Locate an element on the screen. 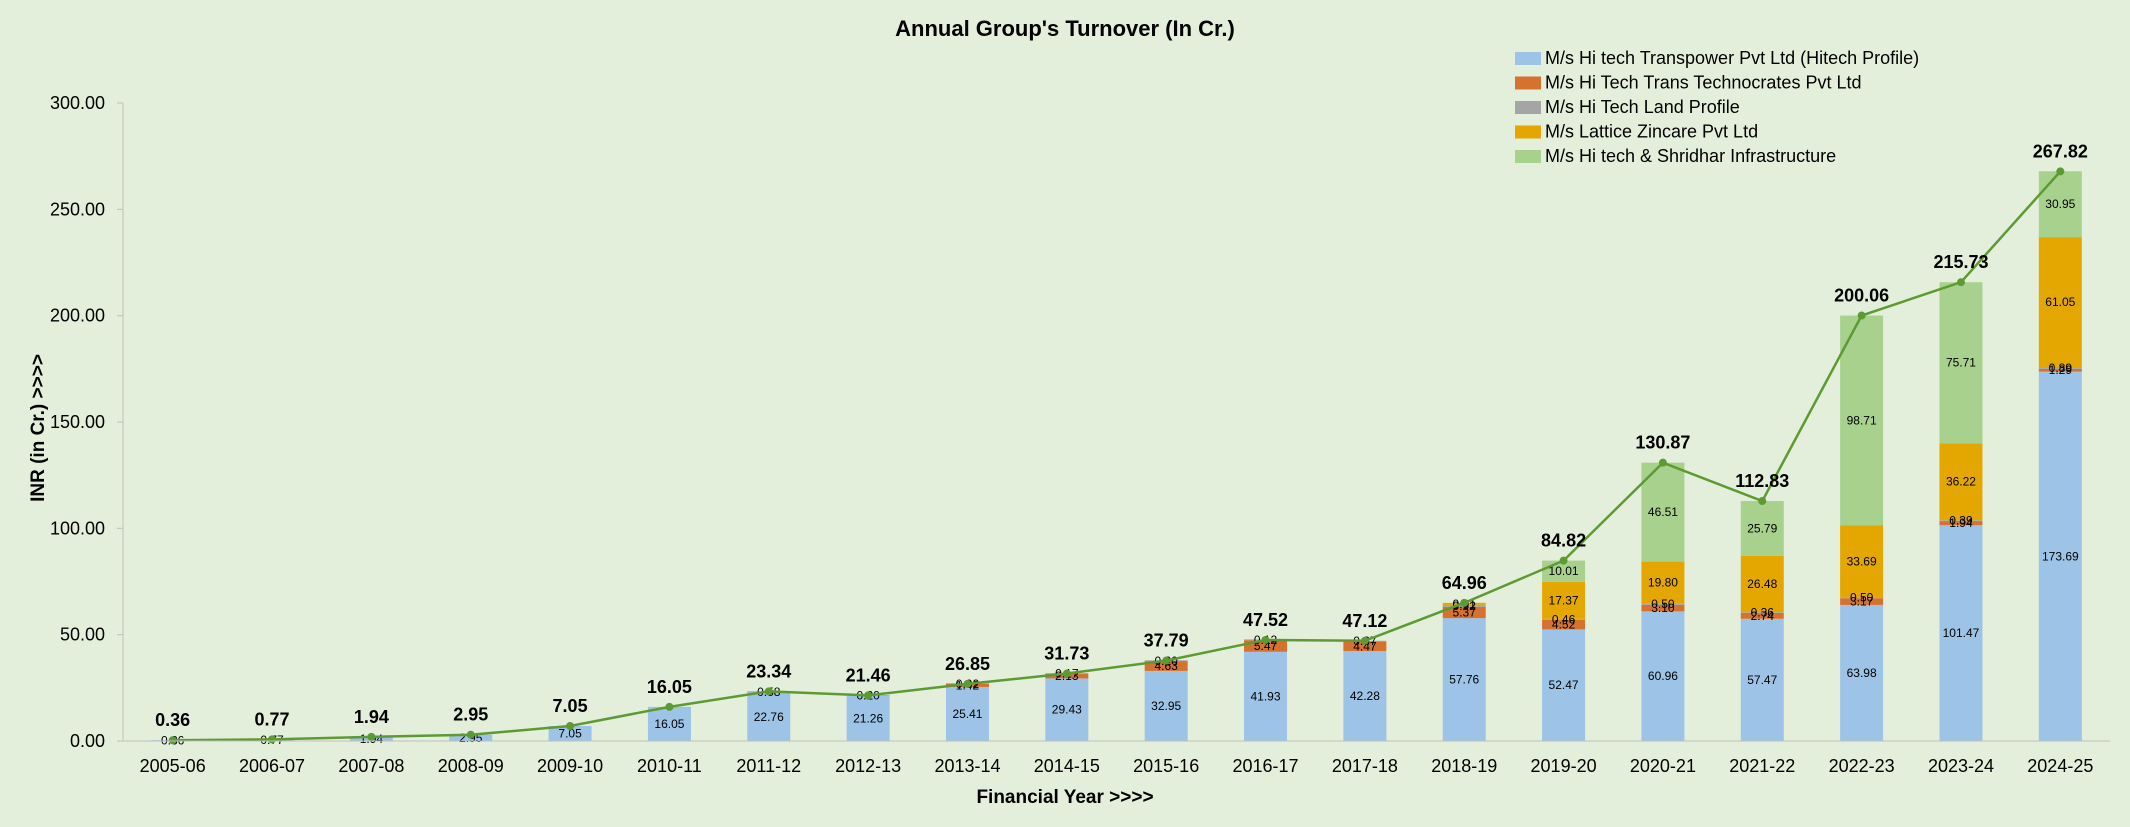  total-label: 23.34 is located at coordinates (768, 671).